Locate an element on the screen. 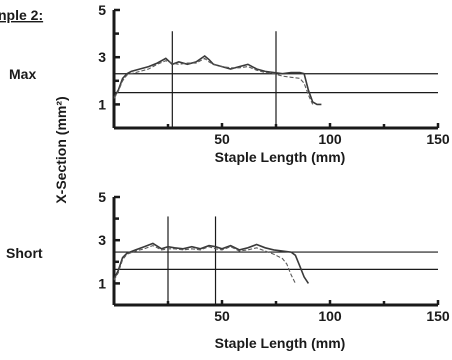 This screenshot has height=360, width=452. panel-label-max: Max is located at coordinates (22, 74).